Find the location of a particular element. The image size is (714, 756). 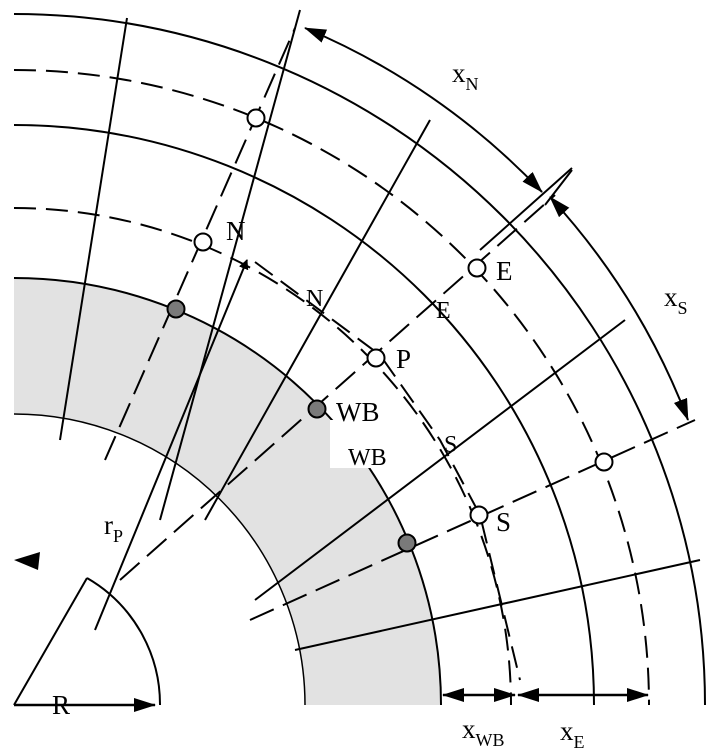

label-xe: xE is located at coordinates (572, 734).